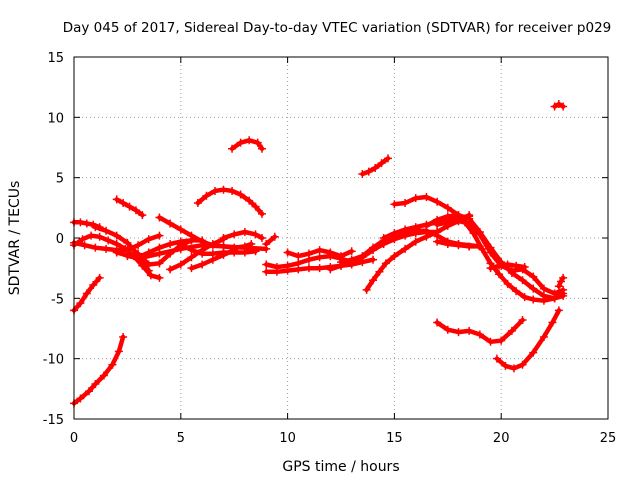 This screenshot has height=480, width=640. I want to click on x-axis-label: GPS time / hours, so click(340, 467).